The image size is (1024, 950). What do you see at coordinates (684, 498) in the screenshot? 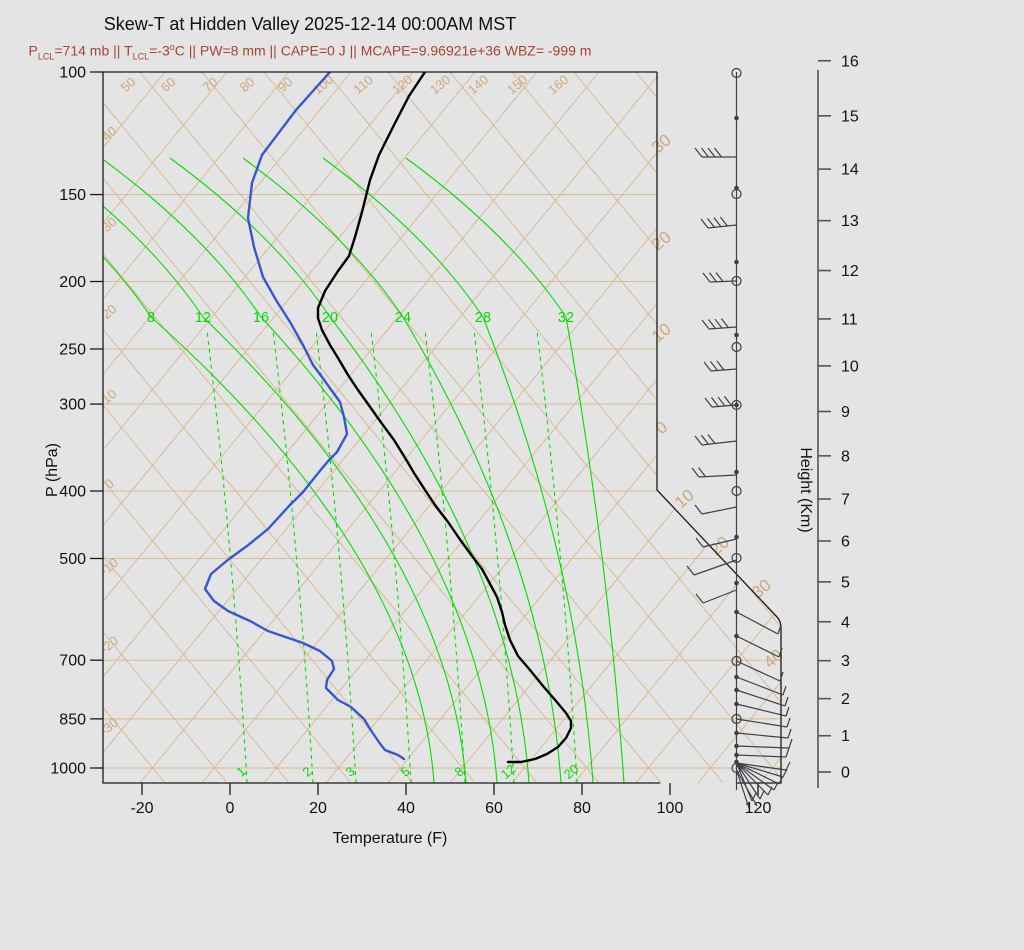
I see `isotherm-label-diagonal: 10` at bounding box center [684, 498].